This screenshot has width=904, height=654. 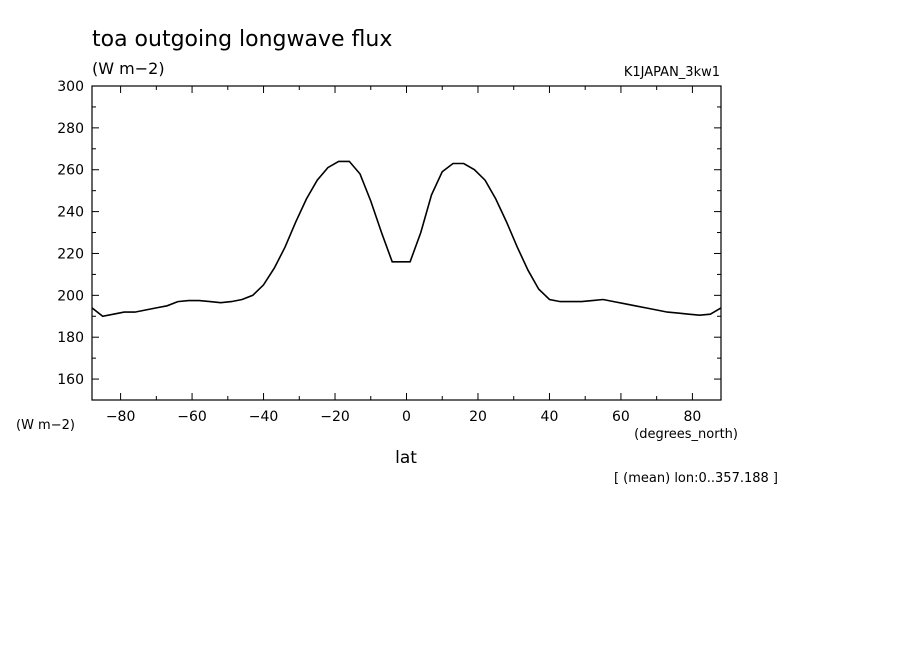 I want to click on y-tick-label: 180, so click(x=70, y=338).